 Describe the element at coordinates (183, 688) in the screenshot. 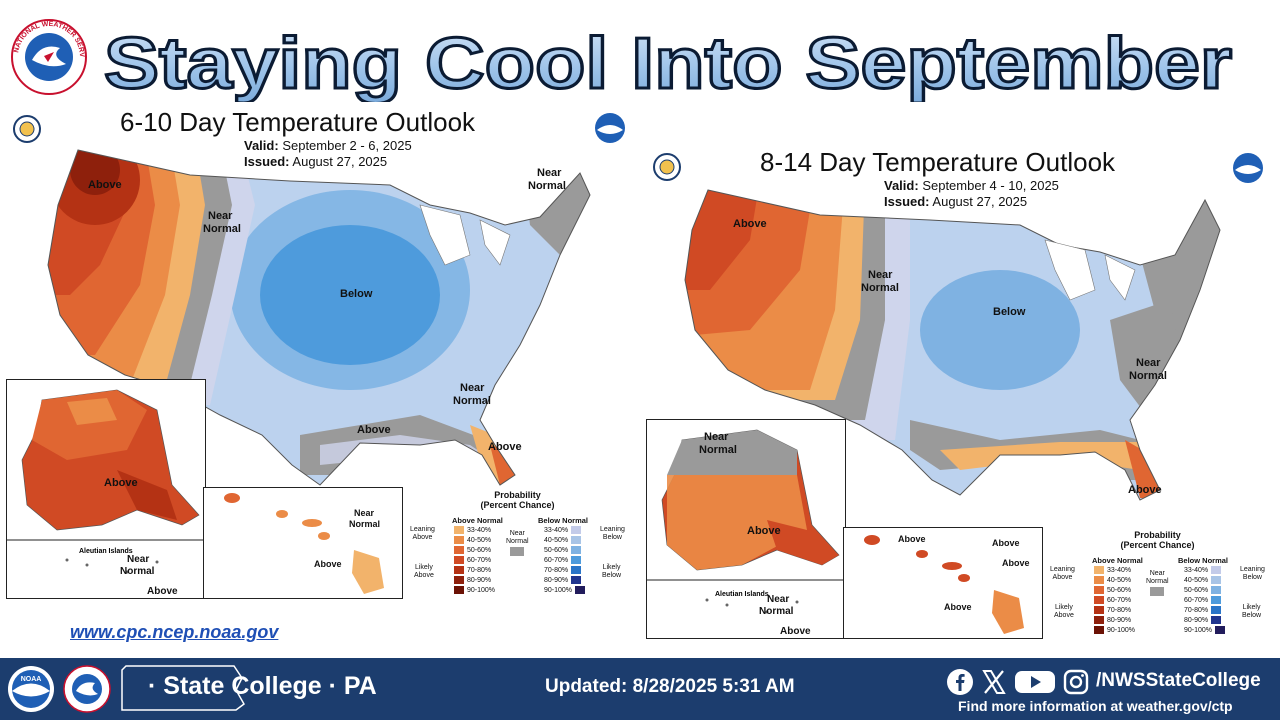

I see `pennsylvania-outline` at that location.